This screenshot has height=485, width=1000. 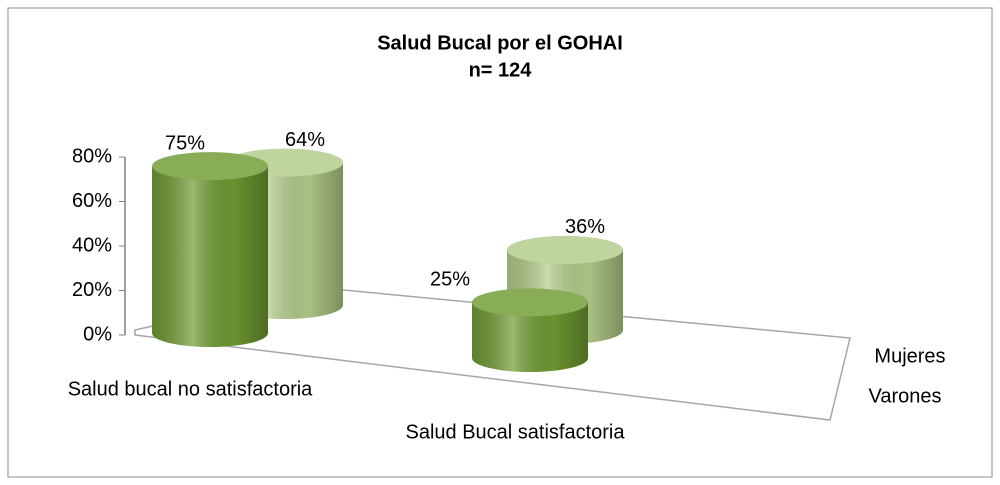 I want to click on y-tick-label: 80%, so click(x=92, y=156).